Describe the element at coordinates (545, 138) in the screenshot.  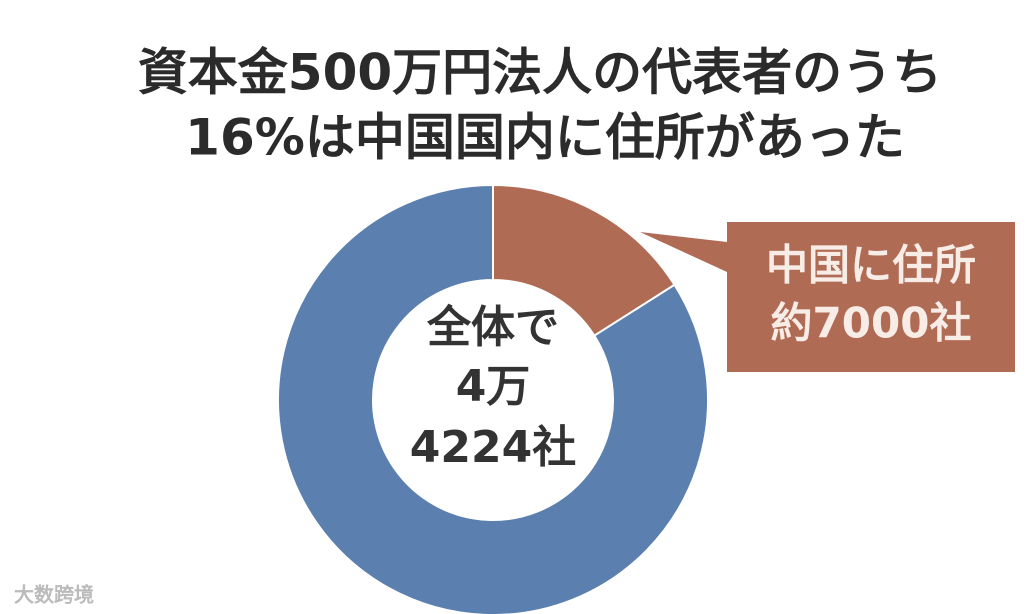
I see `chart-title: 16%は中国国内に住所があった` at that location.